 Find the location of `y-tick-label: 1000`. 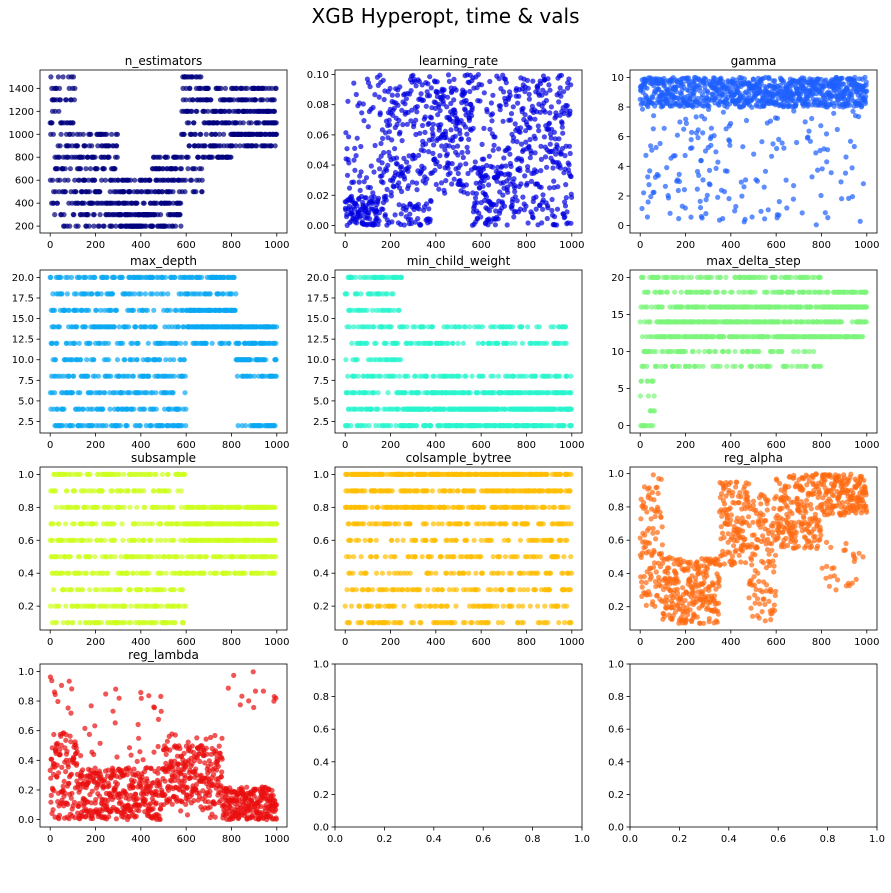

y-tick-label: 1000 is located at coordinates (21, 135).